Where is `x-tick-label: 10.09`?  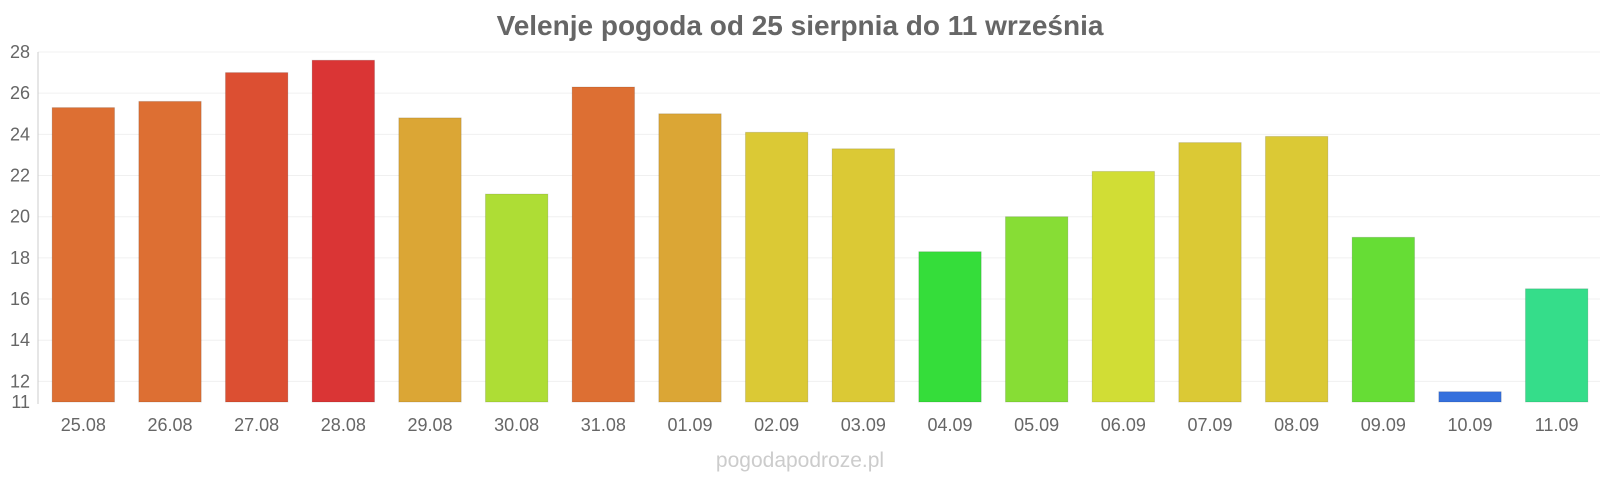
x-tick-label: 10.09 is located at coordinates (1469, 425).